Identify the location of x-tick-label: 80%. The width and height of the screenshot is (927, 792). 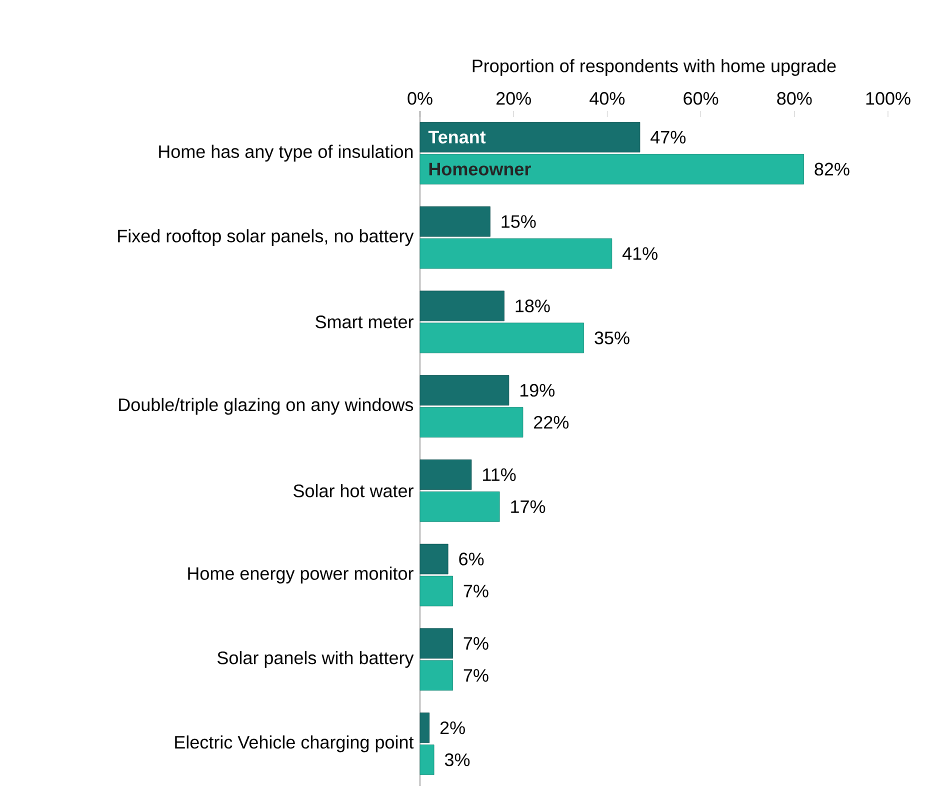
(794, 98).